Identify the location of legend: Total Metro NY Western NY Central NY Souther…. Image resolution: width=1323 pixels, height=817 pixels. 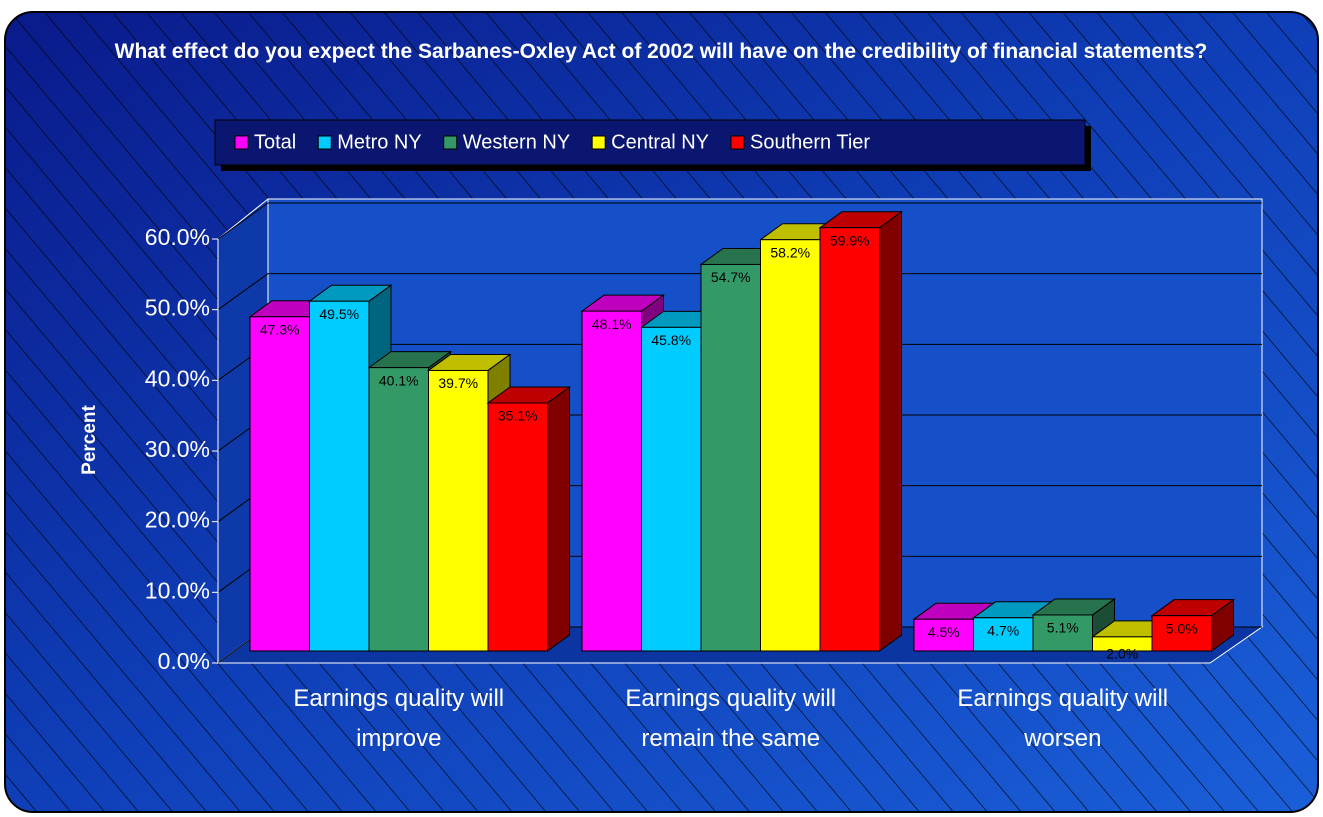
(652, 145).